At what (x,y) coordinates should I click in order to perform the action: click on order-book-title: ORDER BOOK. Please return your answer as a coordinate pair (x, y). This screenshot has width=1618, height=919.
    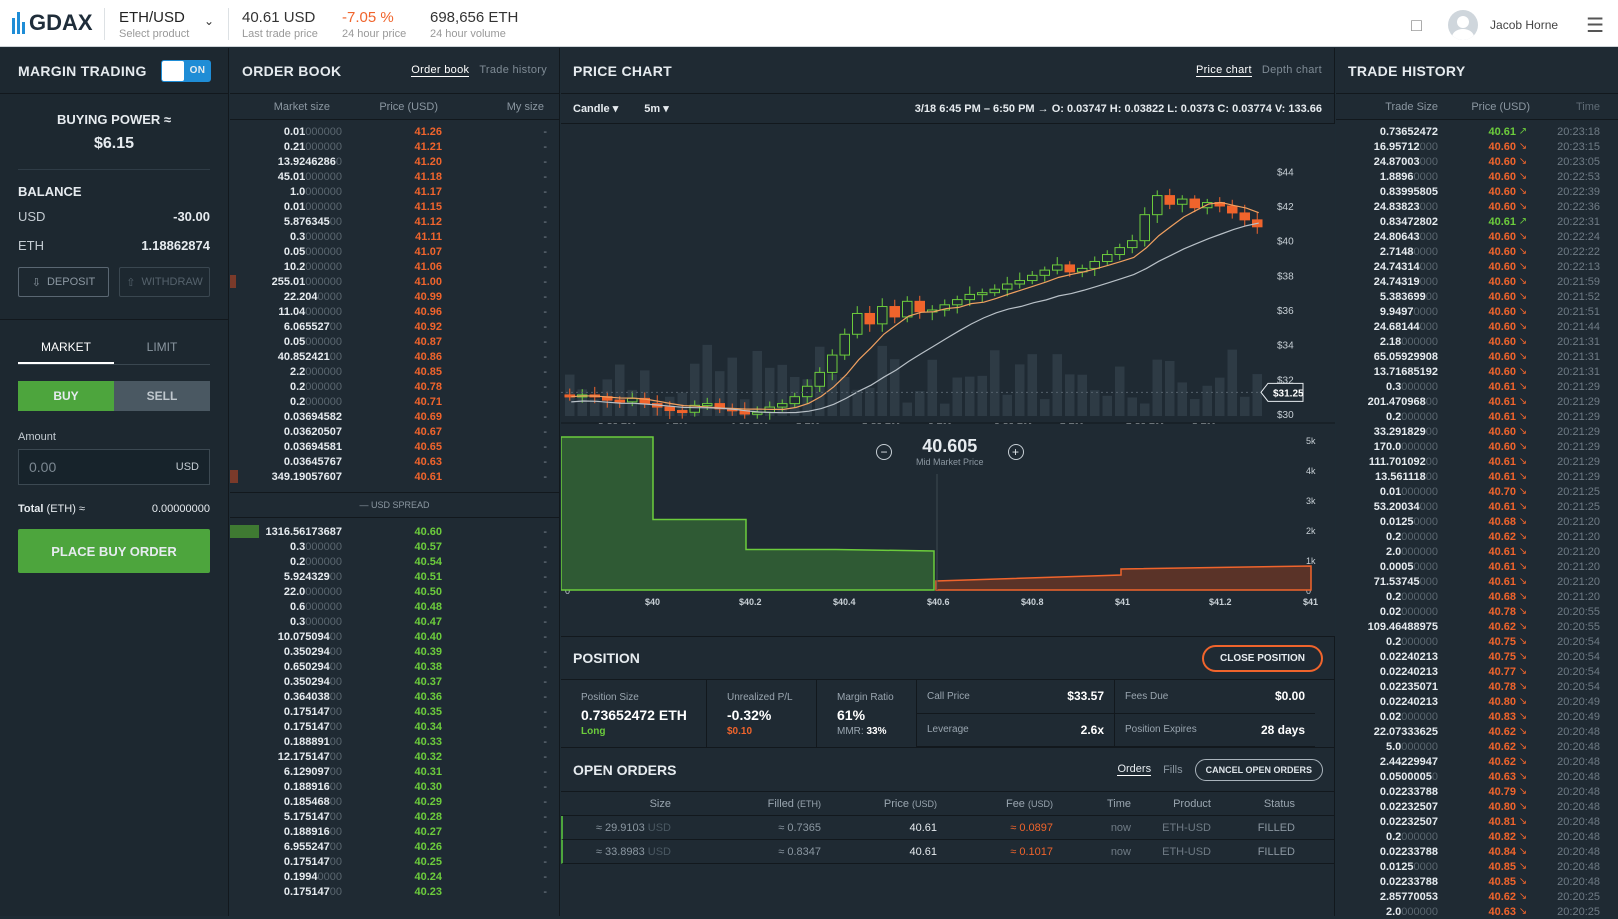
    Looking at the image, I should click on (292, 70).